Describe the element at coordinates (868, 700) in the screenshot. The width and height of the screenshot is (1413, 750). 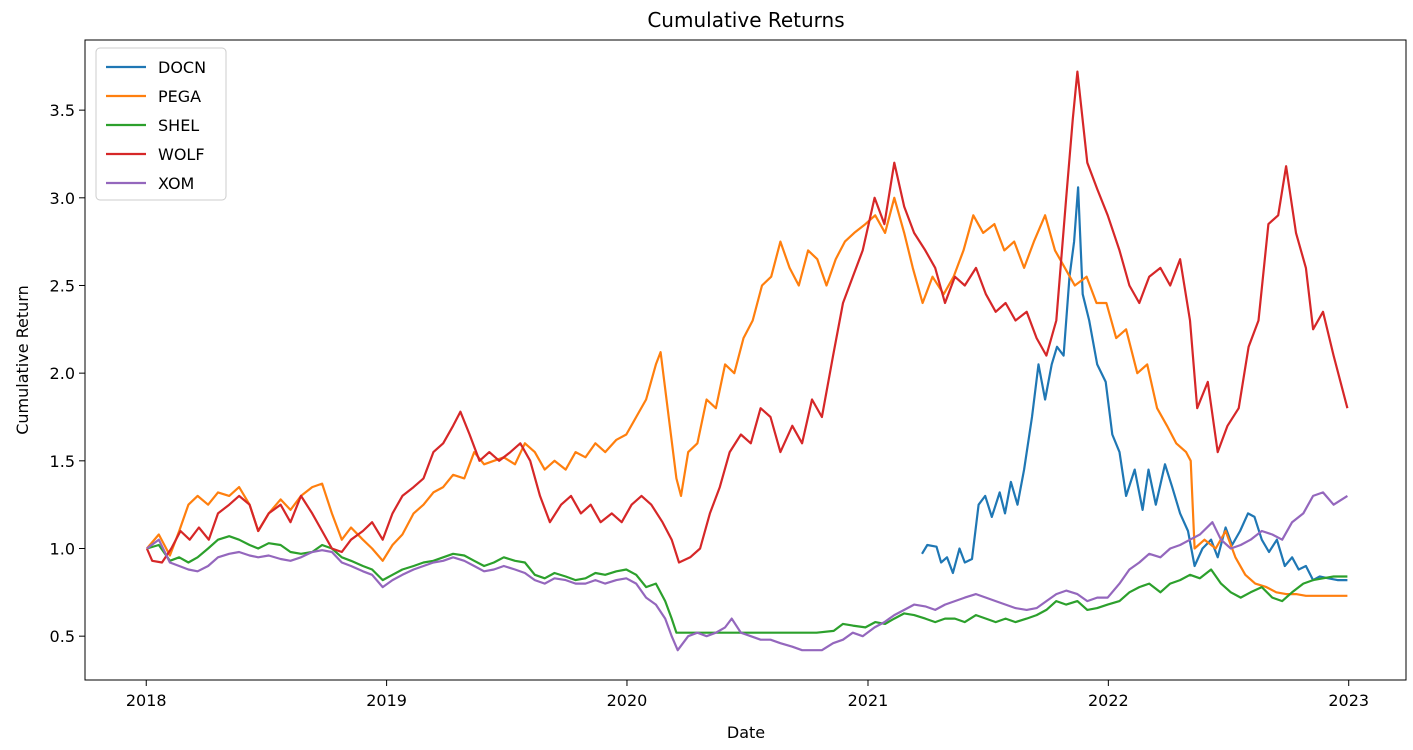
I see `x-tick-label: 2021` at that location.